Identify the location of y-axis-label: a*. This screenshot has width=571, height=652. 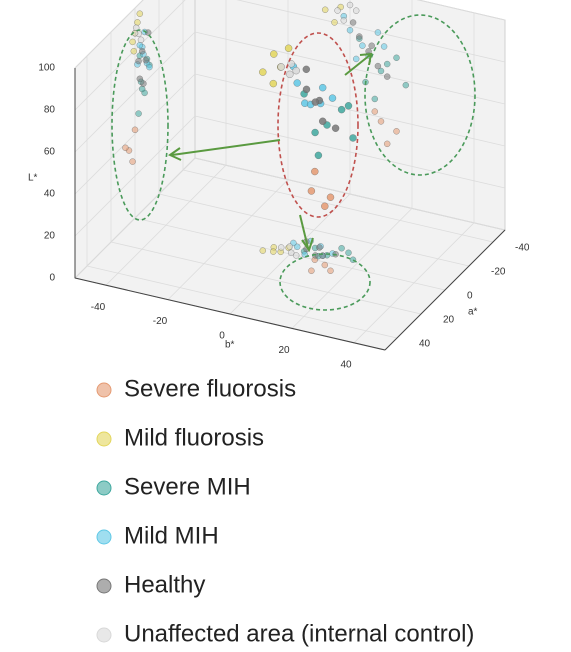
(473, 312).